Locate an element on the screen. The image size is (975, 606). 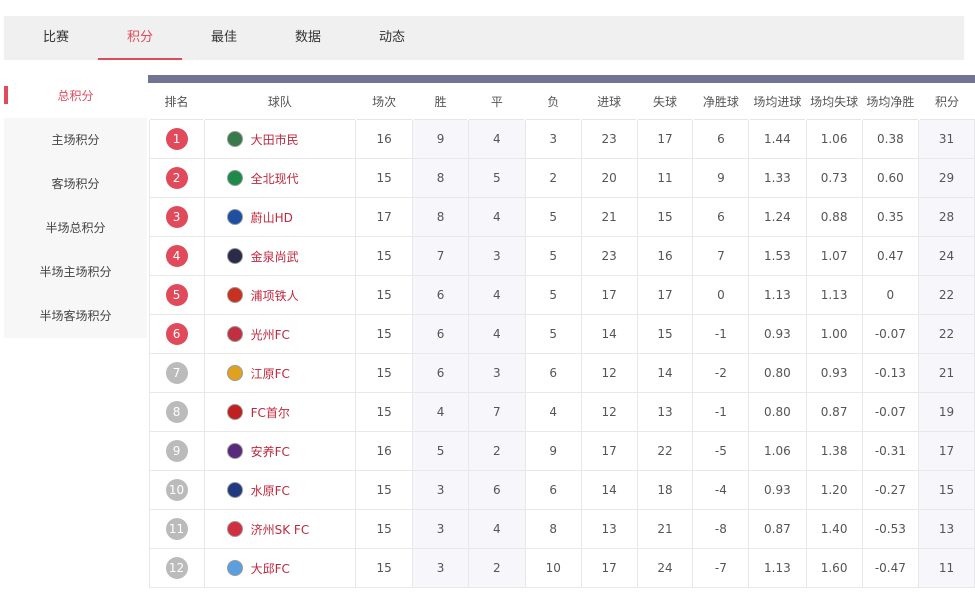
cell: 1.53 is located at coordinates (777, 256).